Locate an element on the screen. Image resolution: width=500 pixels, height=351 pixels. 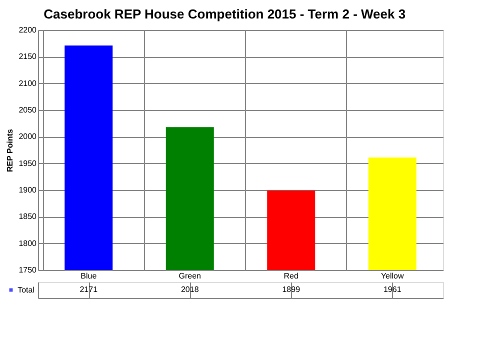
data-label: 2018 is located at coordinates (190, 289).